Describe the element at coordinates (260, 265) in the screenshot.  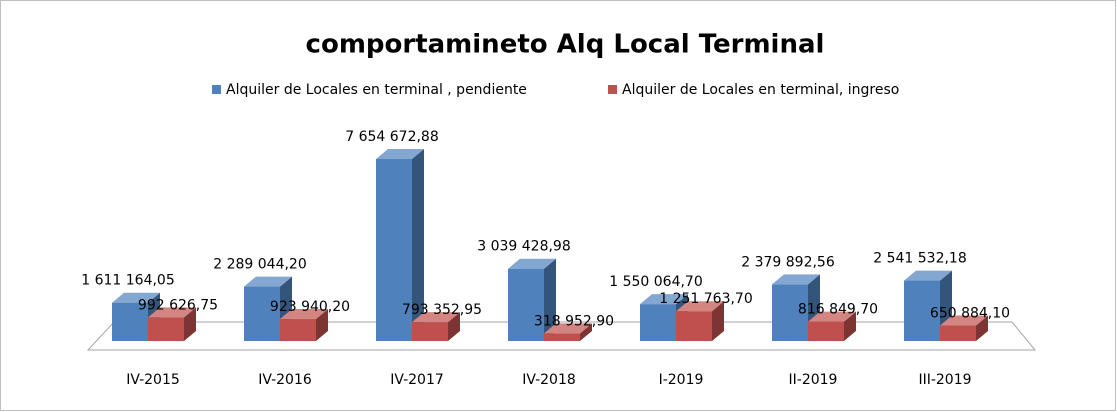
I see `value-label: 2 289 044,20` at that location.